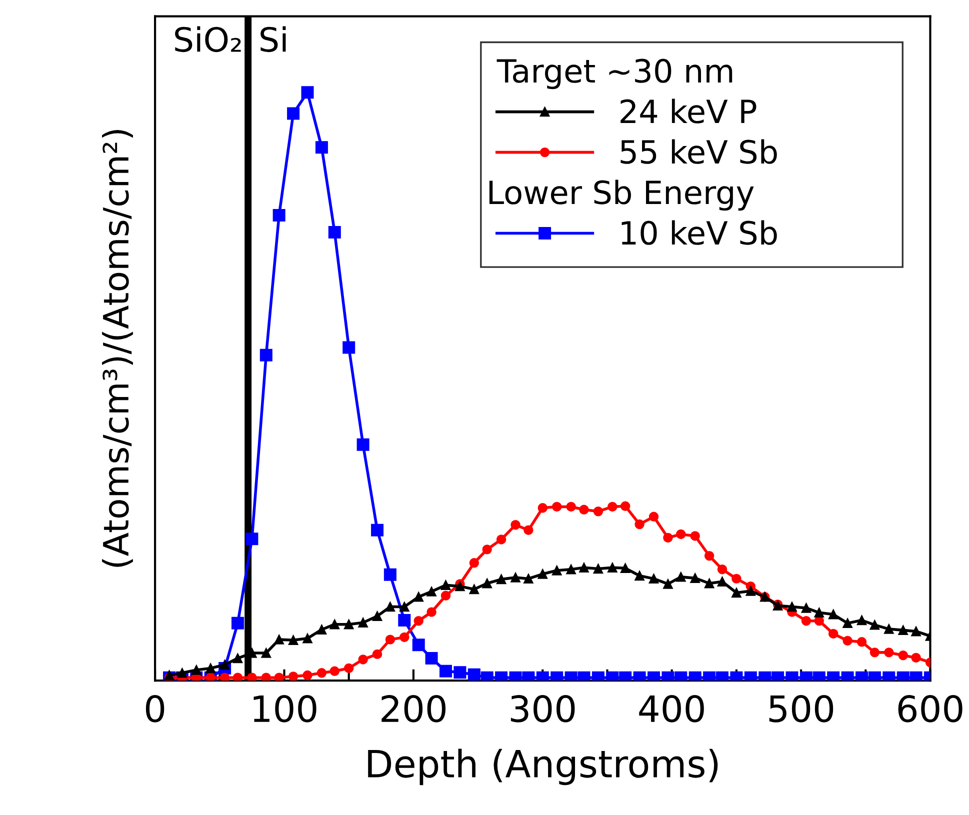  I want to click on legend-label: 55 keV Sb, so click(698, 151).